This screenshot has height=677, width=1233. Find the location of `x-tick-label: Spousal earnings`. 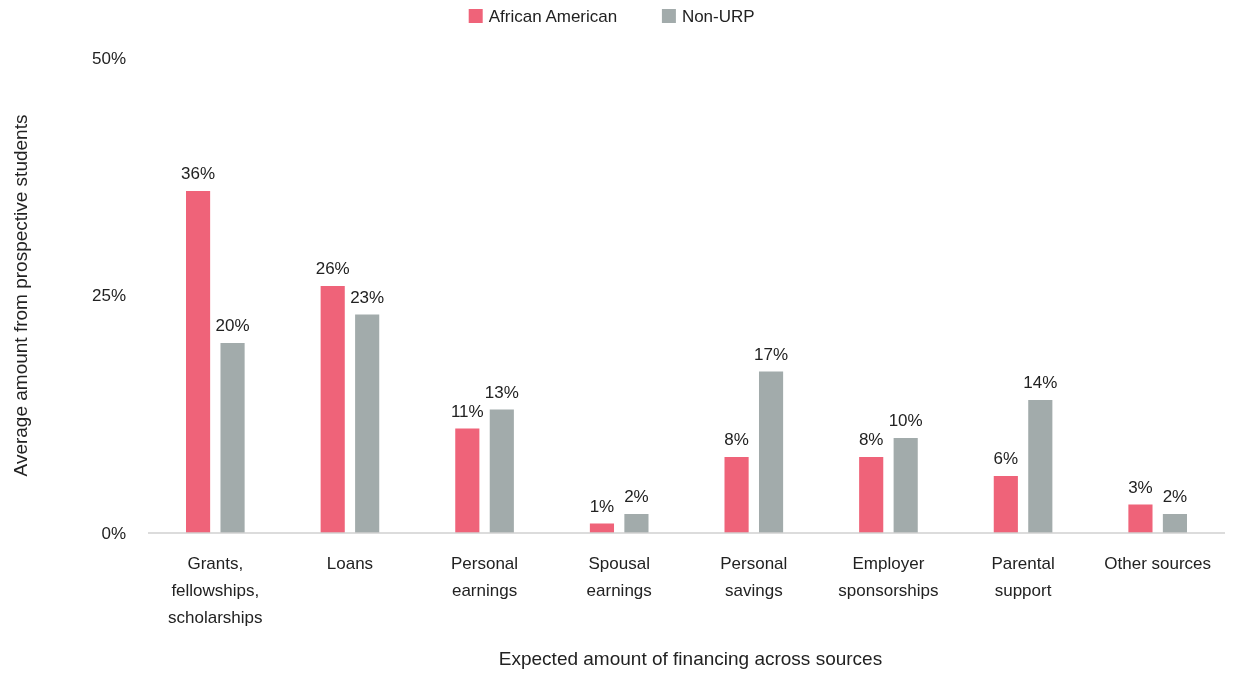

x-tick-label: Spousal earnings is located at coordinates (619, 577).